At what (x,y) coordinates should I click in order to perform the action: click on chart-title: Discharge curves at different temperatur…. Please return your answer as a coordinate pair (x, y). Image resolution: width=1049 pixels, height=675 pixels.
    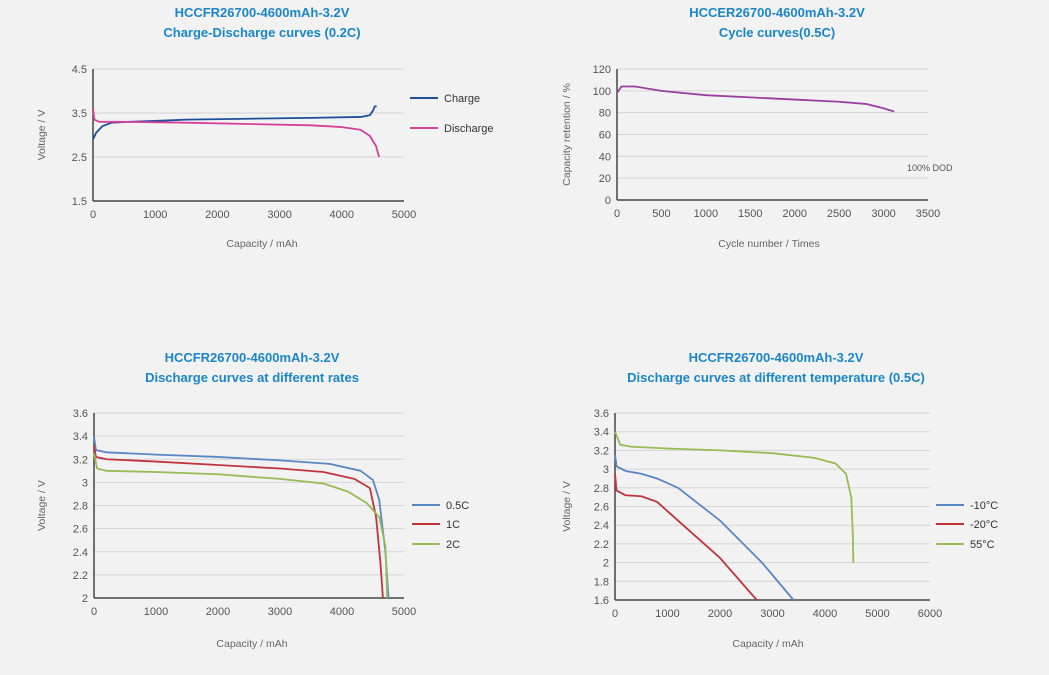
    Looking at the image, I should click on (776, 377).